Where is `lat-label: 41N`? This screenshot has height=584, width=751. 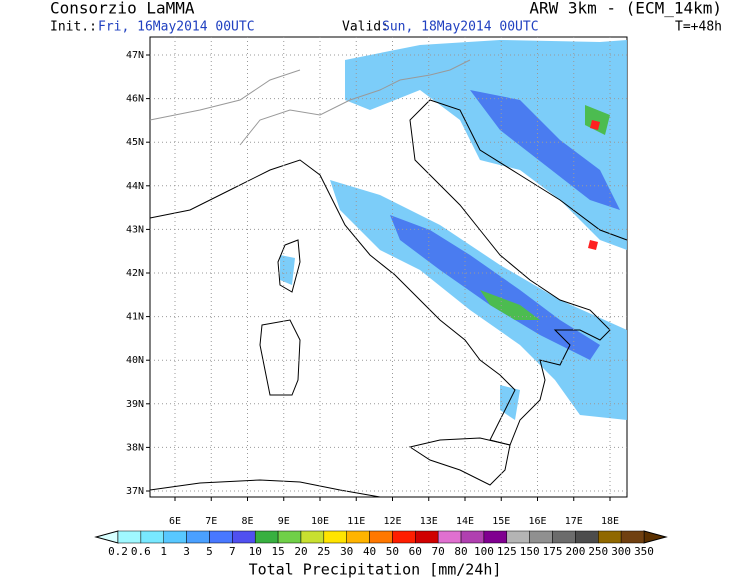 lat-label: 41N is located at coordinates (135, 317).